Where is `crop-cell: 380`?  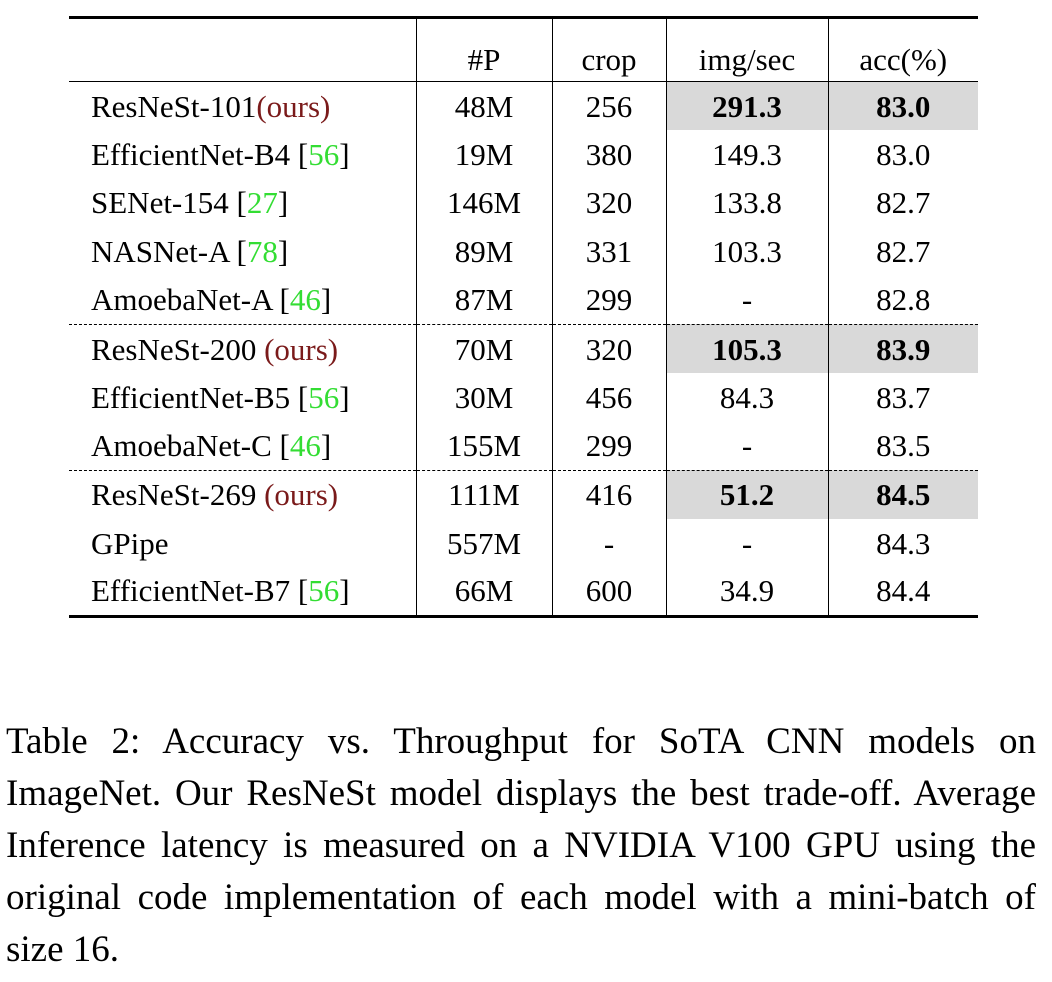
crop-cell: 380 is located at coordinates (608, 154).